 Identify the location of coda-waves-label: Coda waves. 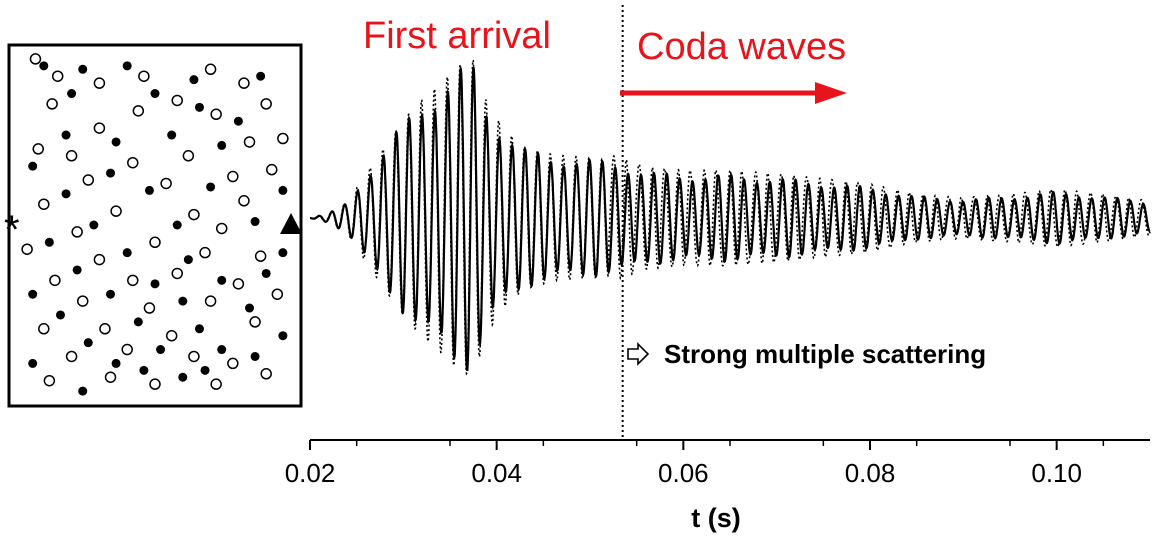
(741, 47).